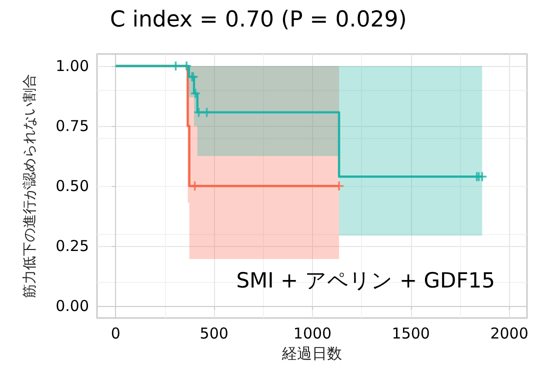 The width and height of the screenshot is (540, 388). I want to click on x-tick-label: 2000, so click(509, 333).